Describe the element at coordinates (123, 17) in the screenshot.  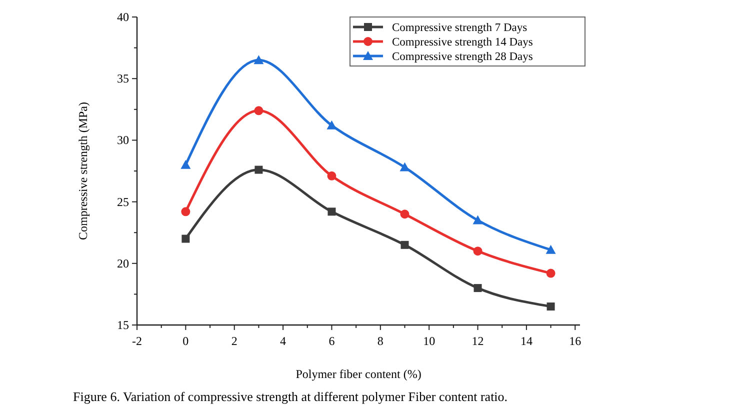
I see `y-tick-label: 40` at that location.